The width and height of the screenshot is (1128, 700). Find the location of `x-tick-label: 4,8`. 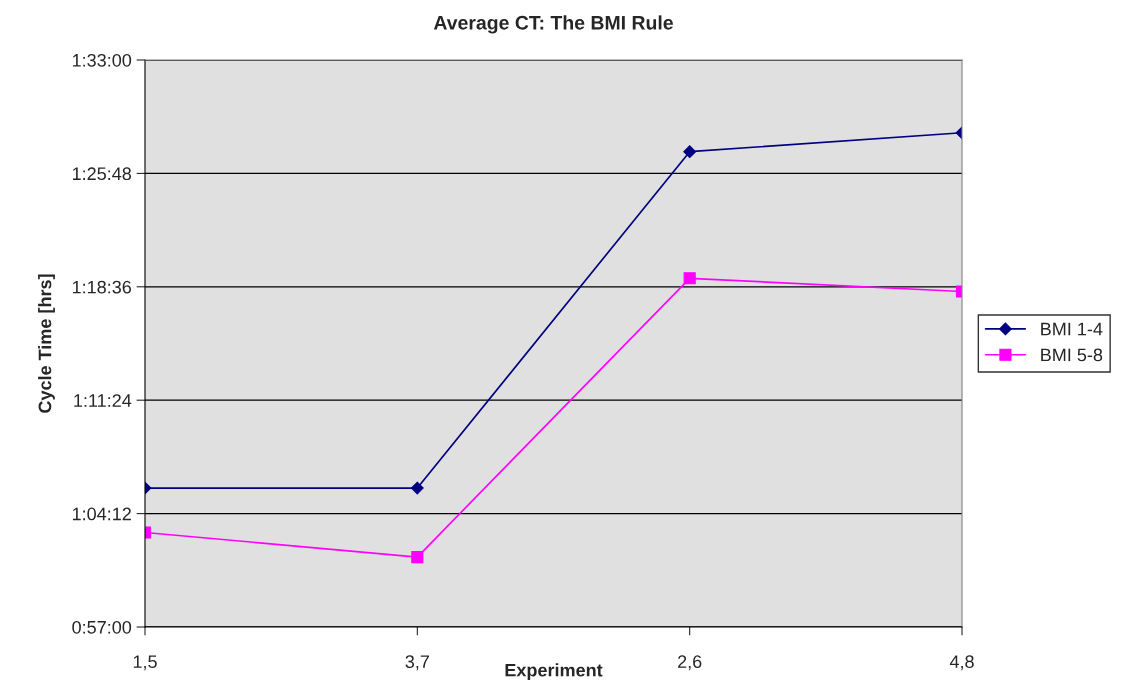

x-tick-label: 4,8 is located at coordinates (961, 663).